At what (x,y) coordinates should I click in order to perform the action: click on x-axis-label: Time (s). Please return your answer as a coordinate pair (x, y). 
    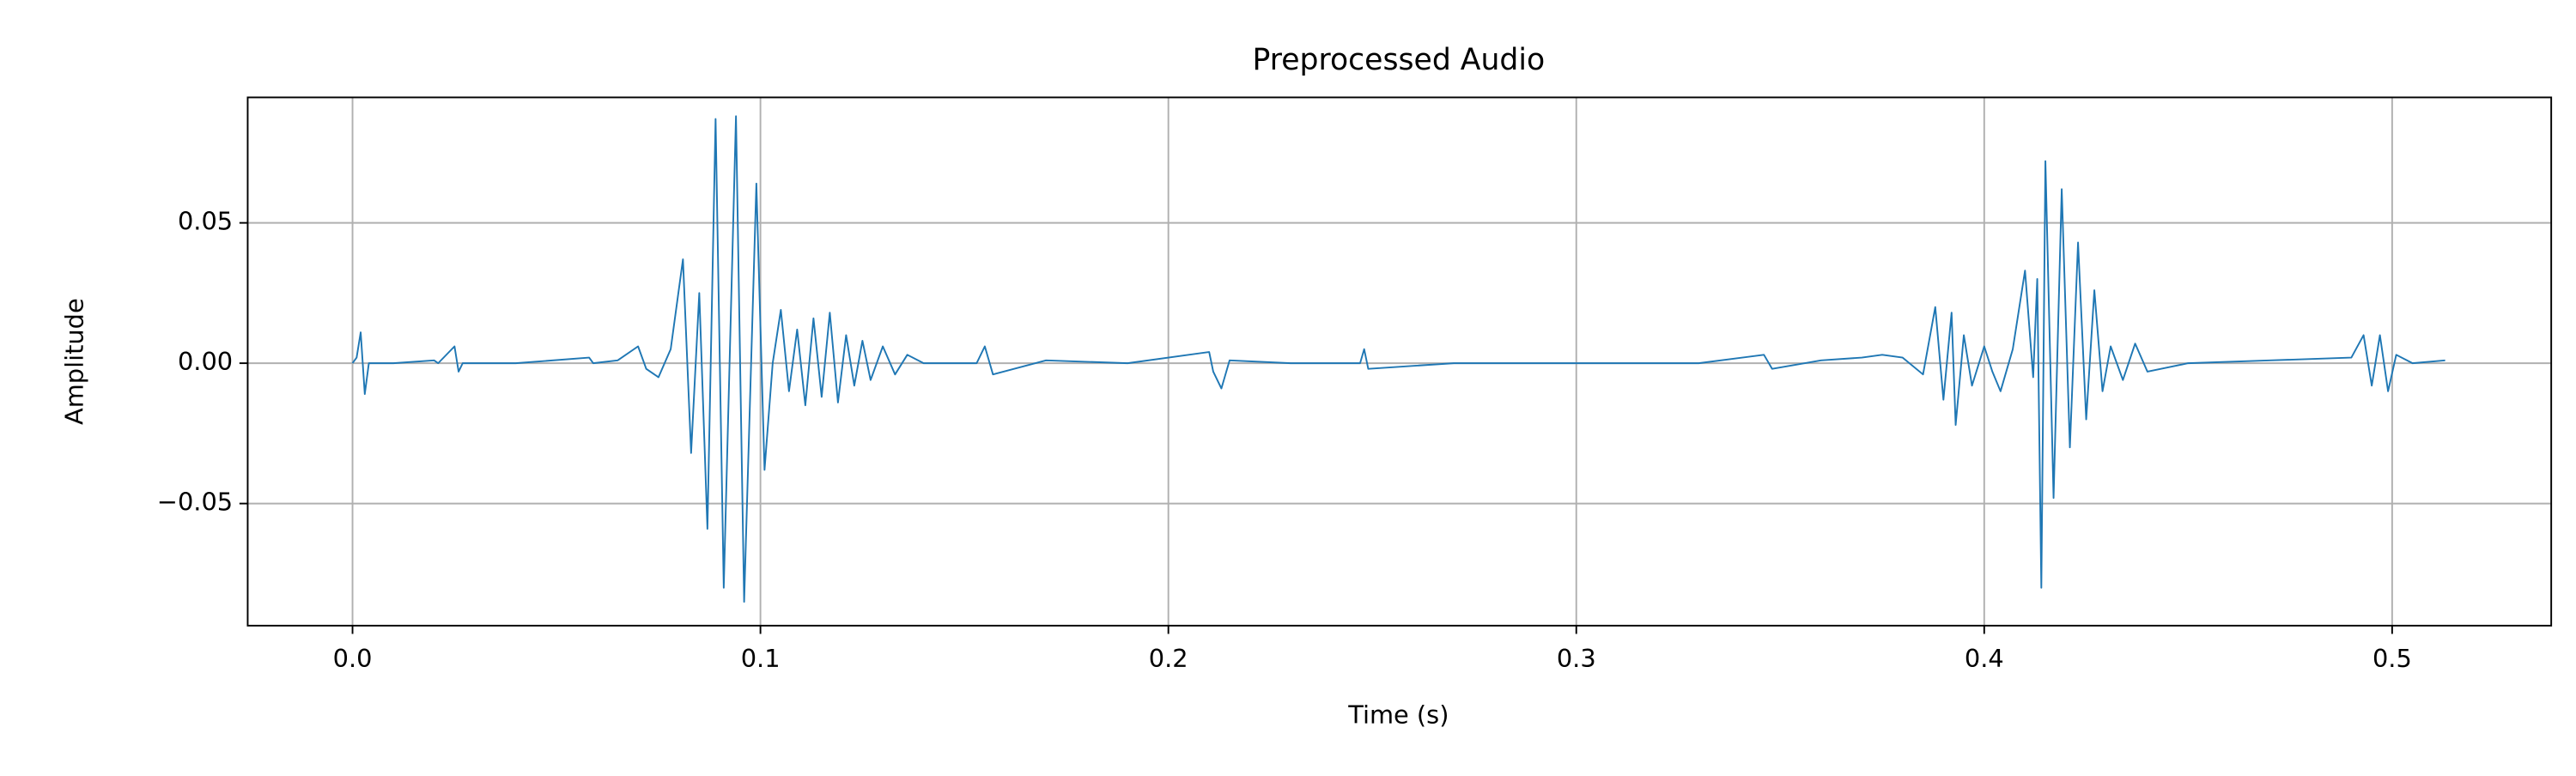
    Looking at the image, I should click on (1398, 715).